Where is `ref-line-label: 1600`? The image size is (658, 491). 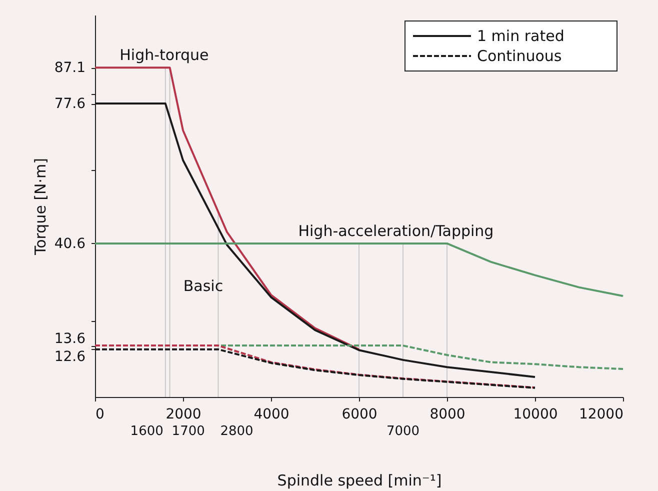 ref-line-label: 1600 is located at coordinates (147, 431).